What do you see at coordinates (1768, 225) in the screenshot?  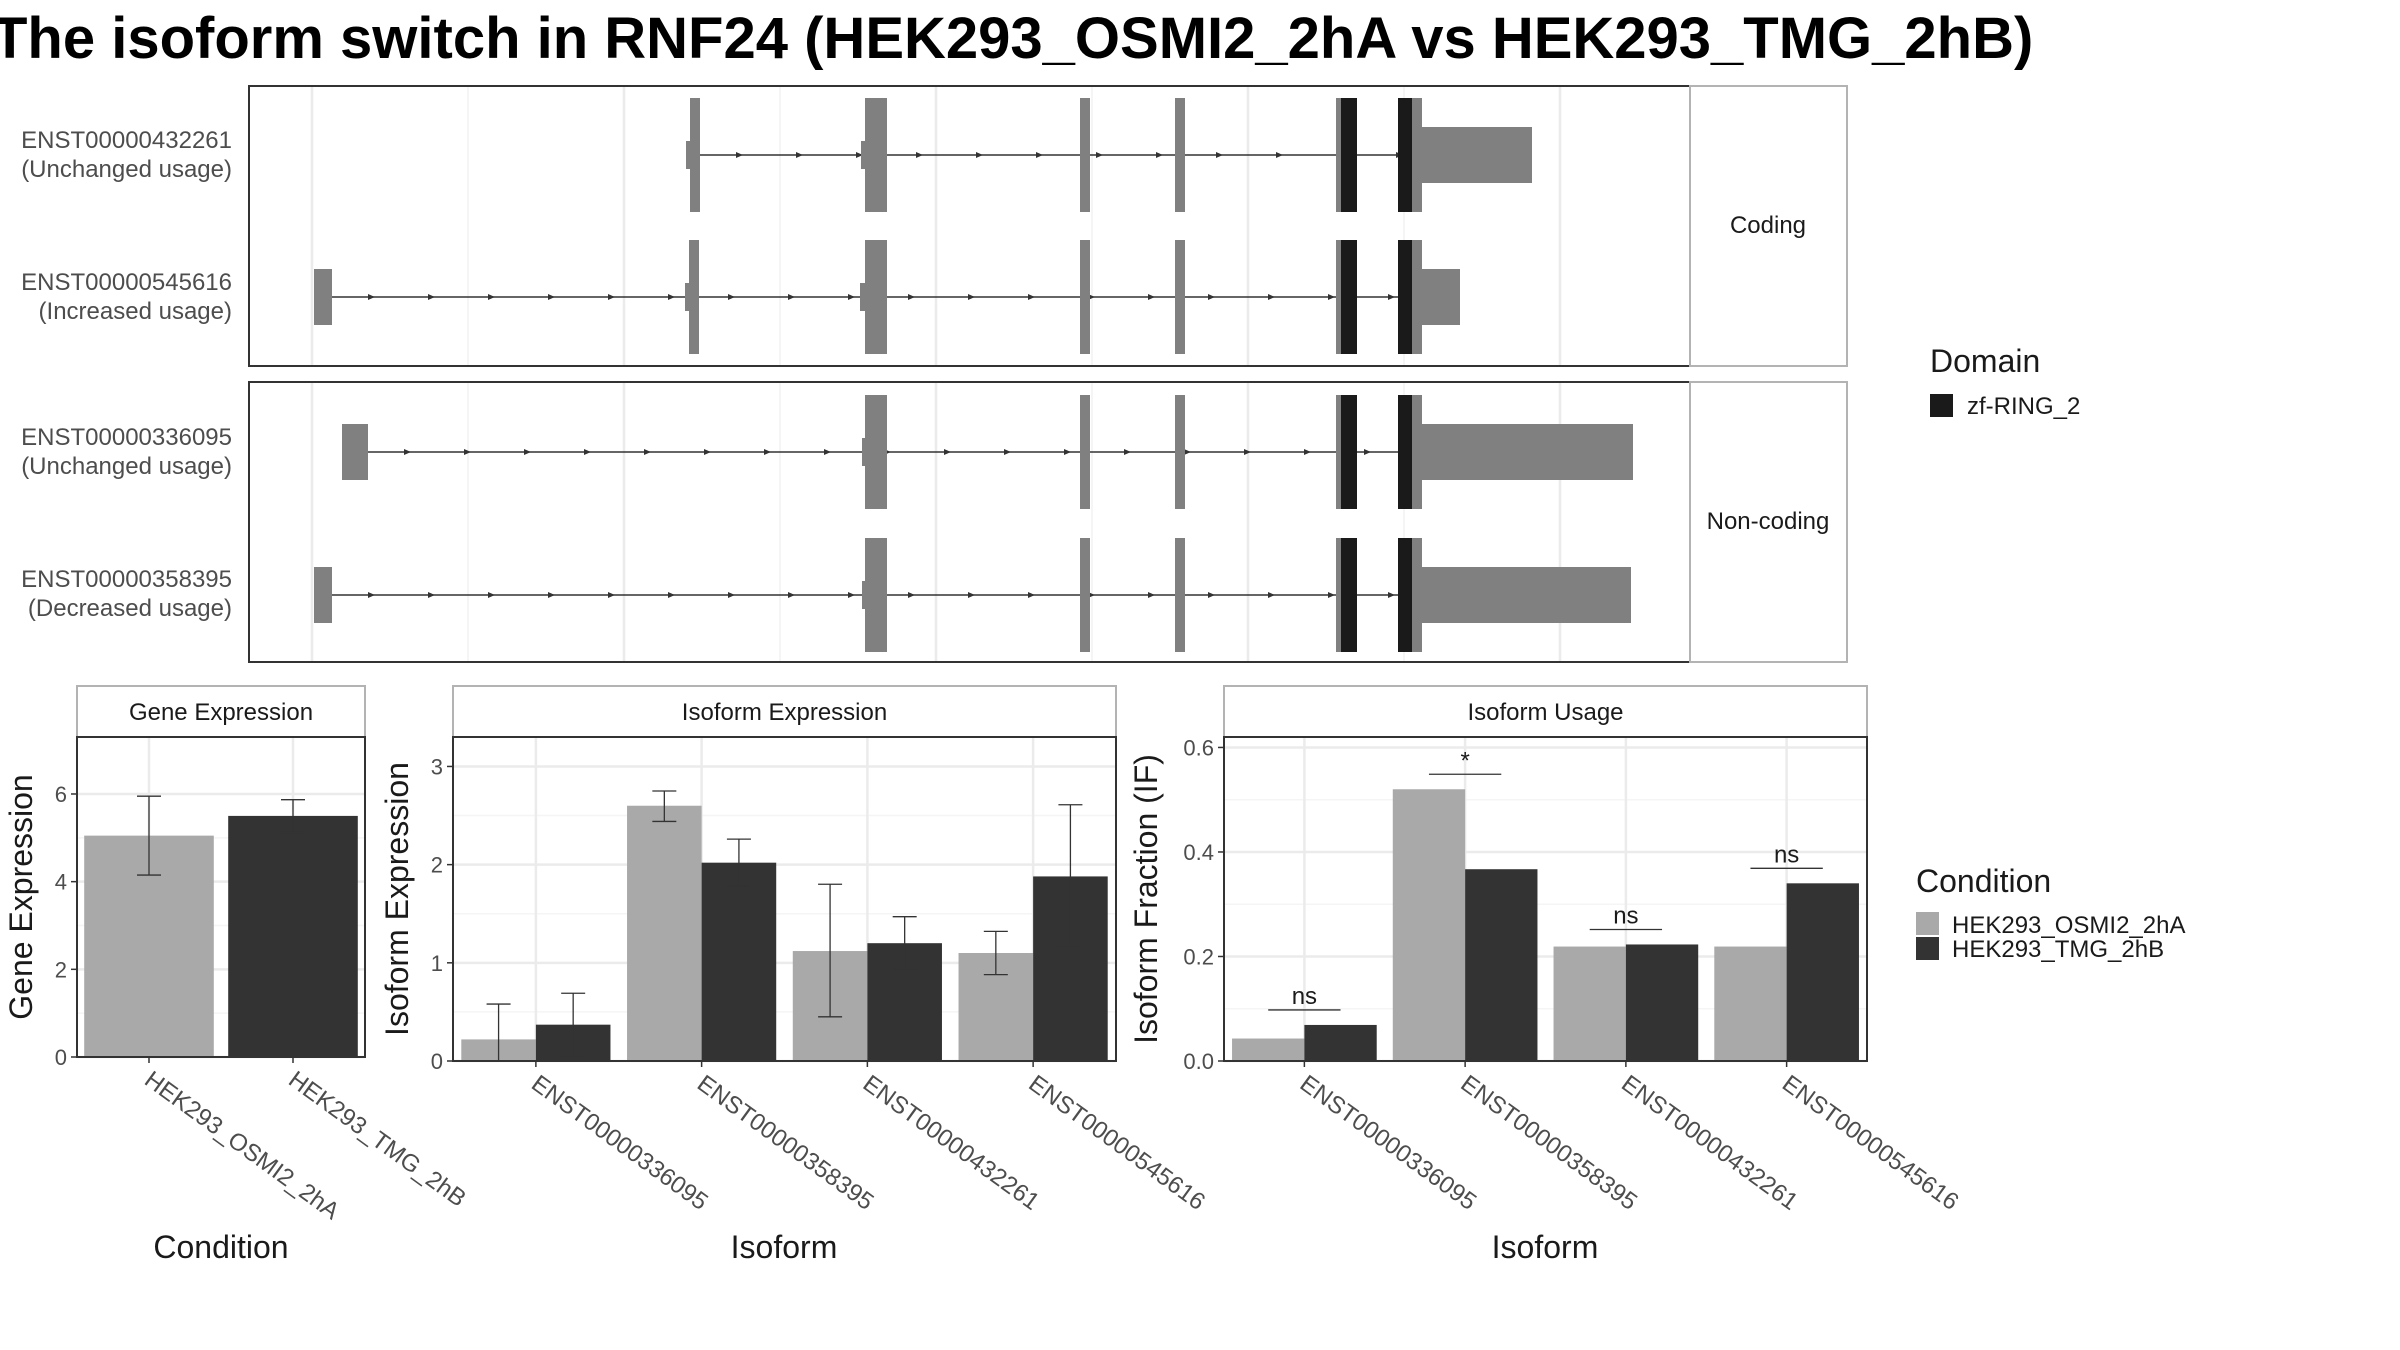 I see `coding-strip-label: Coding` at bounding box center [1768, 225].